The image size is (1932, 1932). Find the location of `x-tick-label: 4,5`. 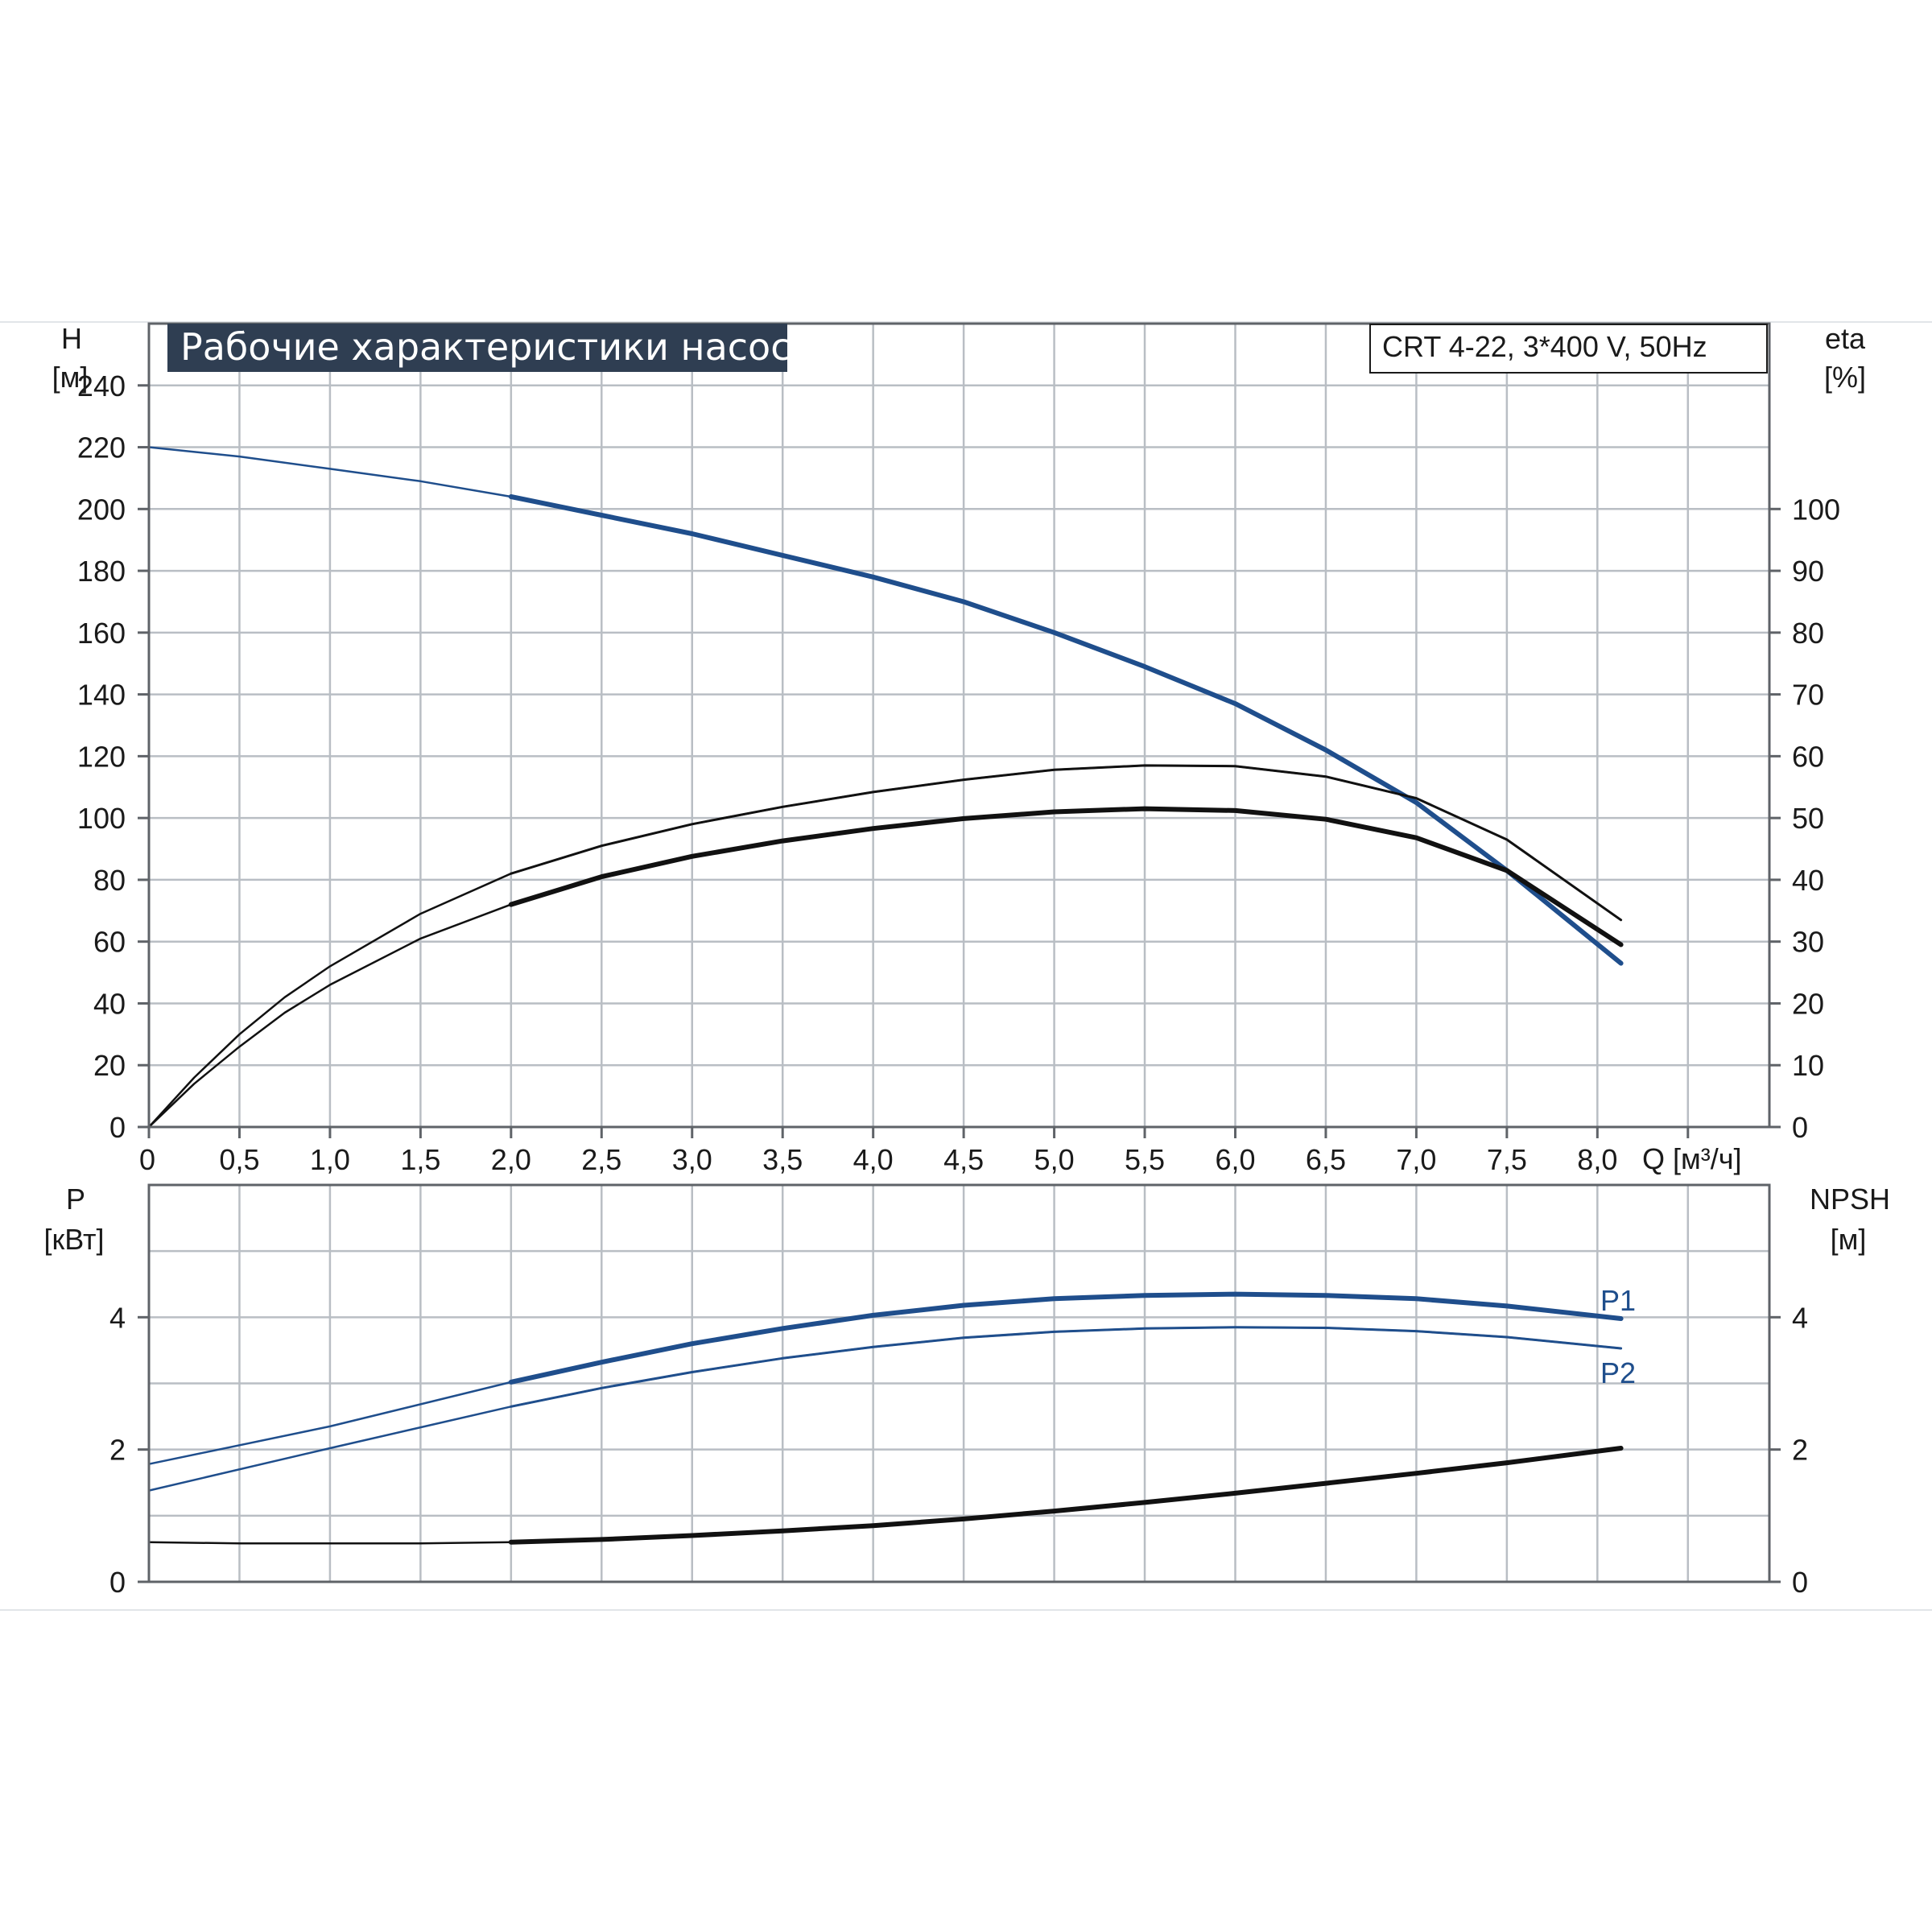

x-tick-label: 4,5 is located at coordinates (964, 1159).